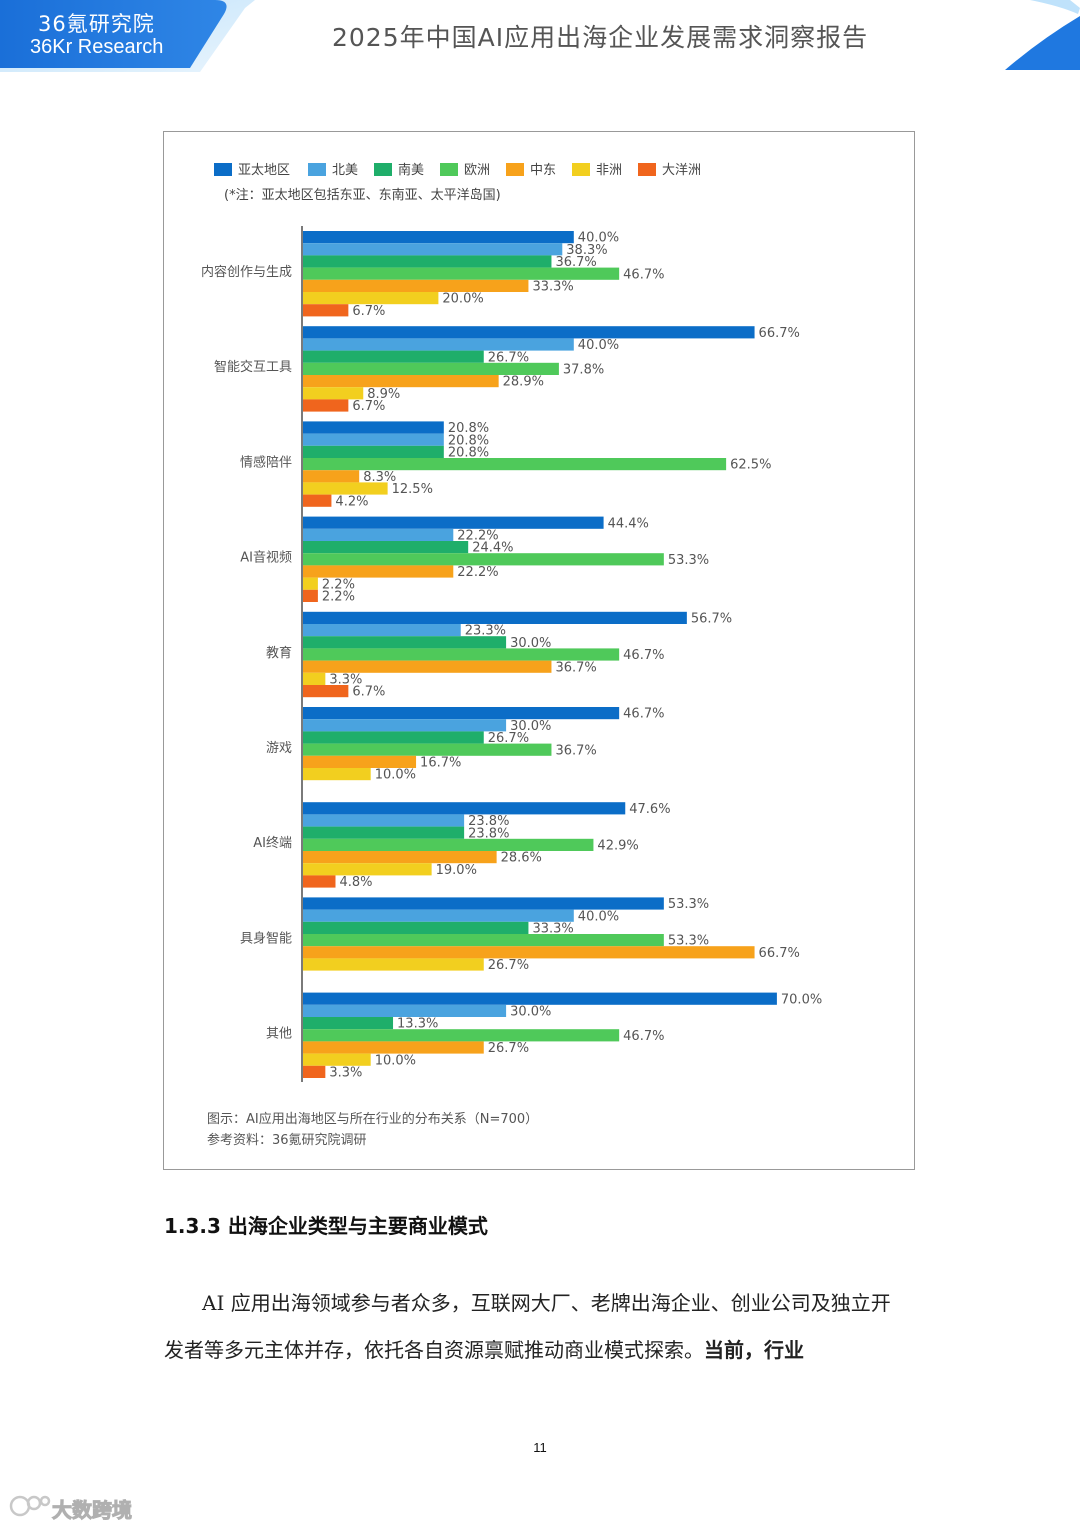 The height and width of the screenshot is (1526, 1080). Describe the element at coordinates (395, 775) in the screenshot. I see `bar-label-5-5: 10.0%` at that location.